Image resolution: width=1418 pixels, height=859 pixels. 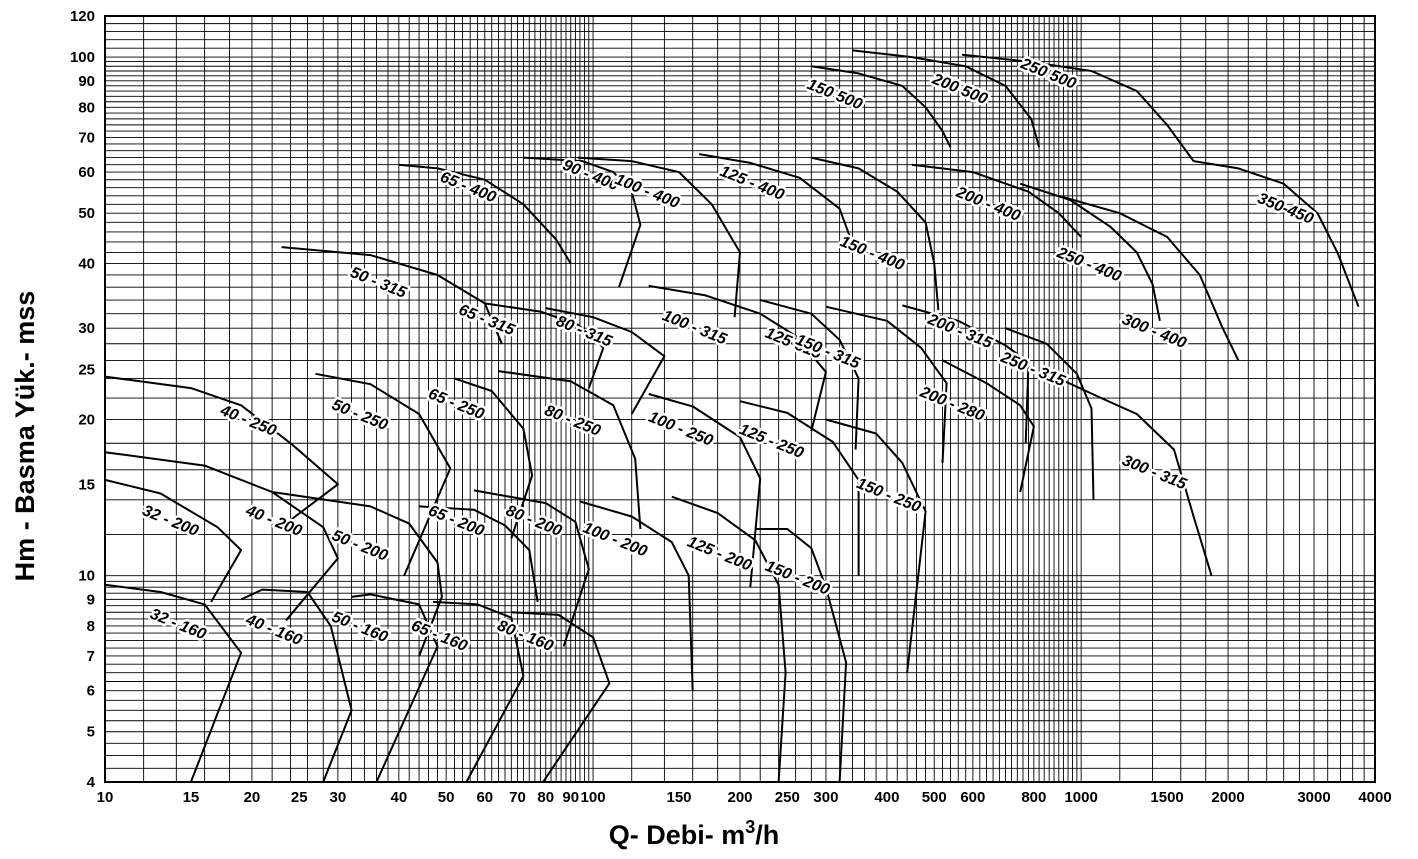 I want to click on y-tick-label: 60, so click(x=86, y=172).